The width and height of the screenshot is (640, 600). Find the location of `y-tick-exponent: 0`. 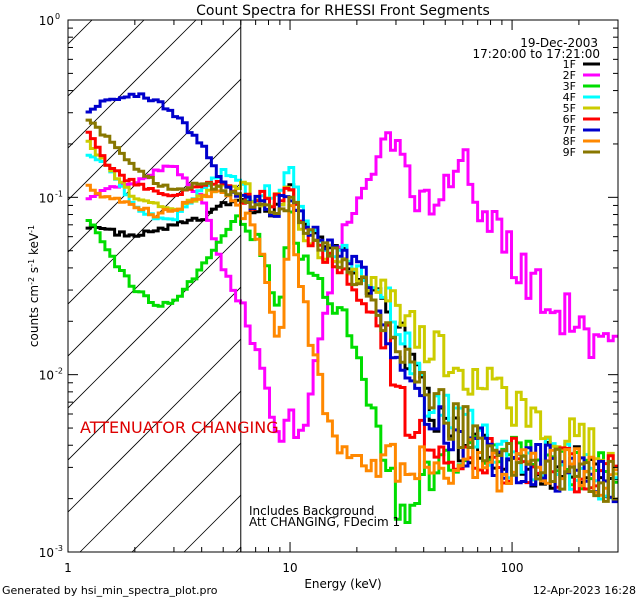

y-tick-exponent: 0 is located at coordinates (57, 16).